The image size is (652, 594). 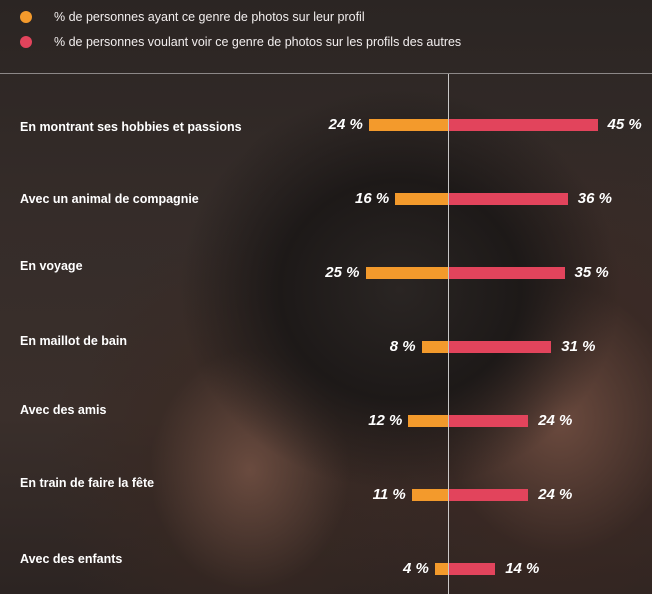 I want to click on bar-others-profiles-avec-des-enfants, so click(x=472, y=569).